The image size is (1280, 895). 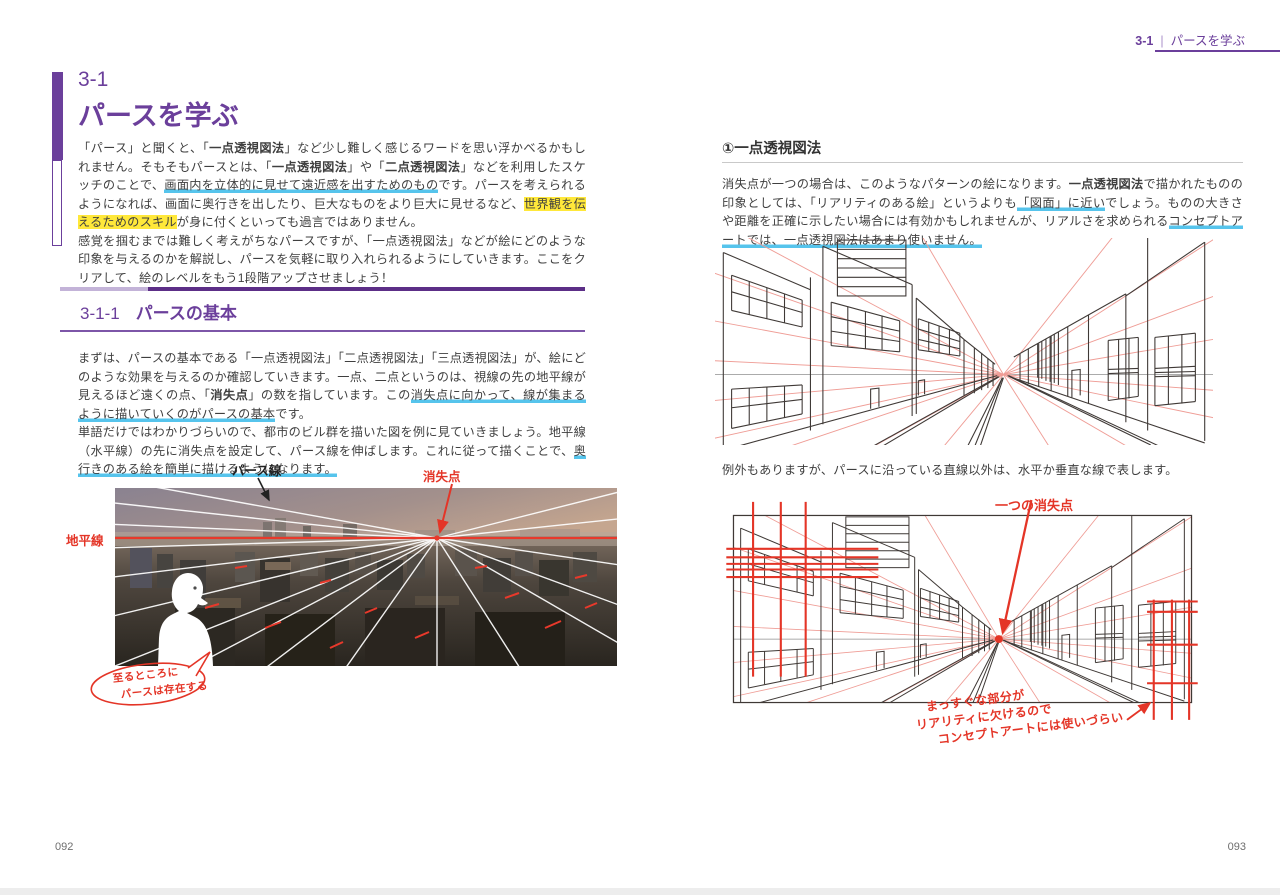 What do you see at coordinates (1236, 847) in the screenshot?
I see `page-number-right: 093` at bounding box center [1236, 847].